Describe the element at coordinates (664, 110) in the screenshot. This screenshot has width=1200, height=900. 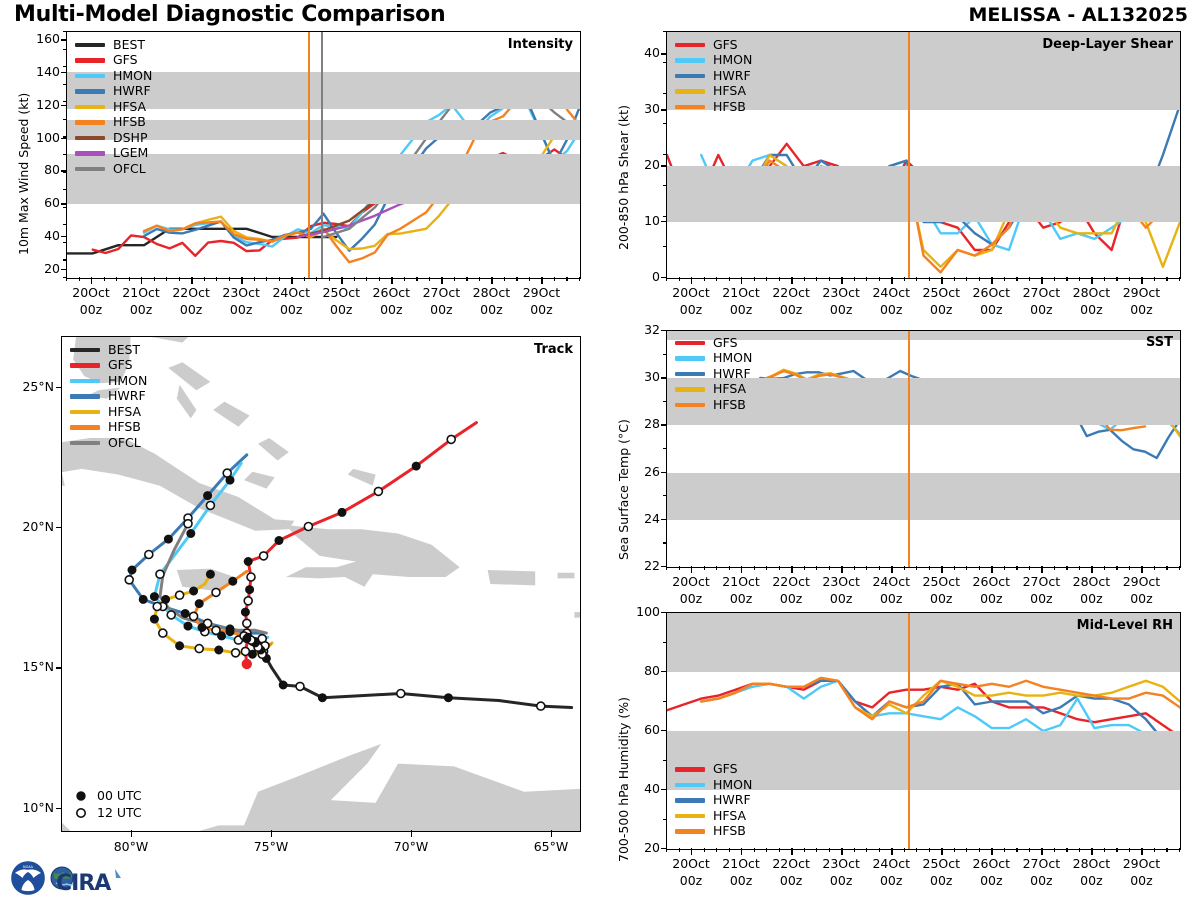
I see `y-tick-mark` at that location.